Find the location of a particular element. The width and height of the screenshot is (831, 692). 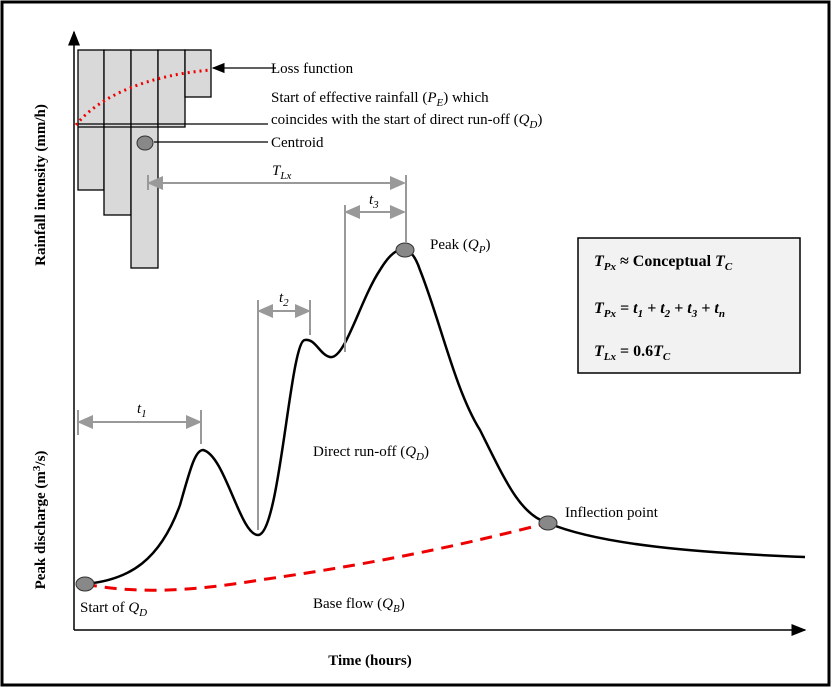

text-part: Base flow ( is located at coordinates (347, 604).